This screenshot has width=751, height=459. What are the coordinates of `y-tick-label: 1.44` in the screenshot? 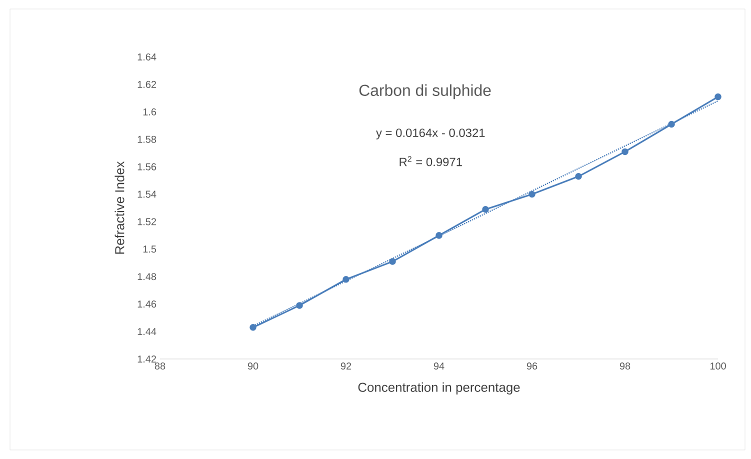 It's located at (147, 331).